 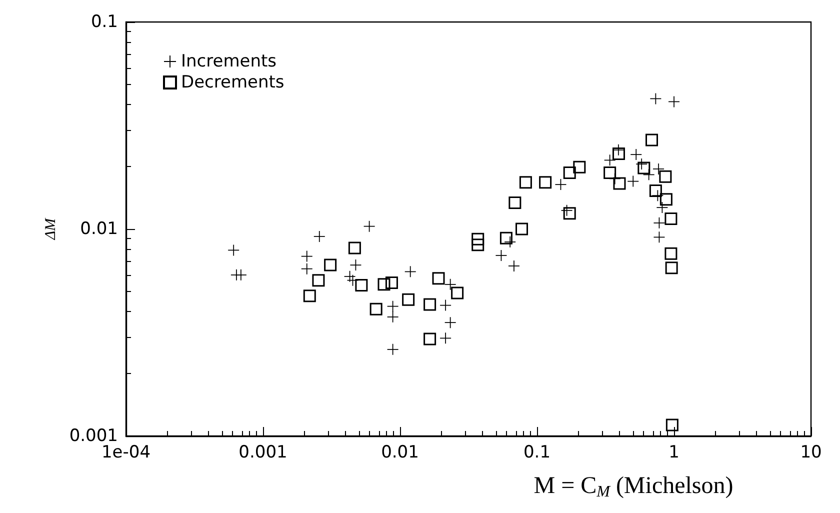 What do you see at coordinates (811, 452) in the screenshot?
I see `x-tick-label: 10` at bounding box center [811, 452].